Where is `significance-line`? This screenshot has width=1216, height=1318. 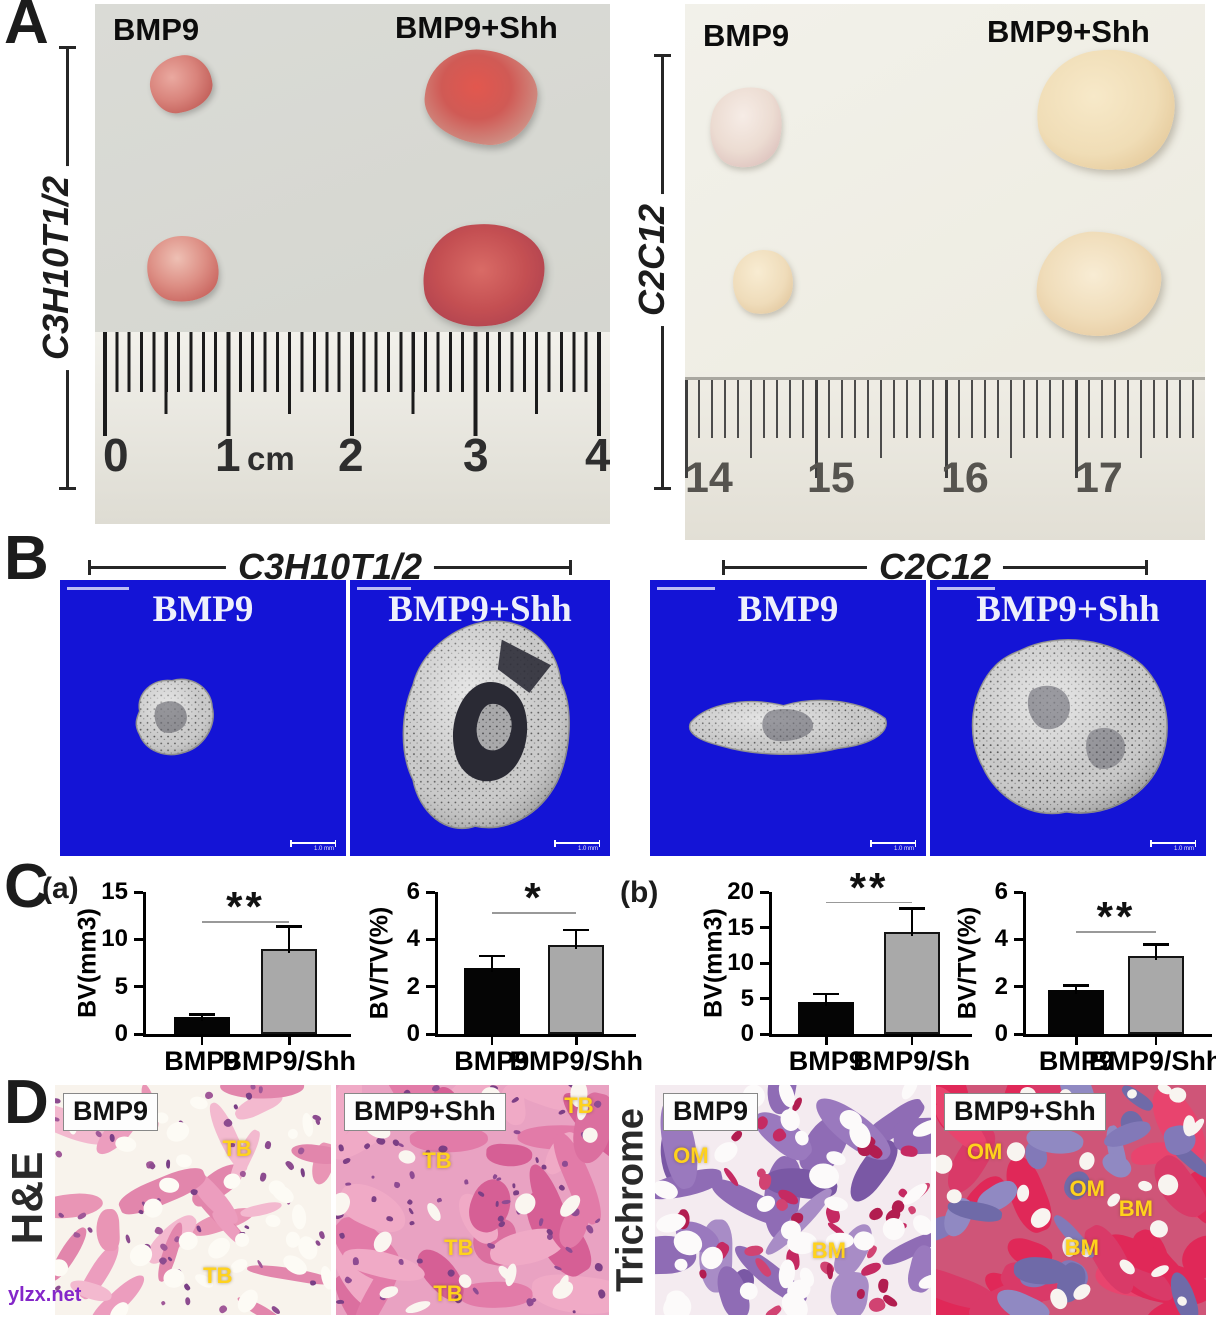
significance-line is located at coordinates (534, 913).